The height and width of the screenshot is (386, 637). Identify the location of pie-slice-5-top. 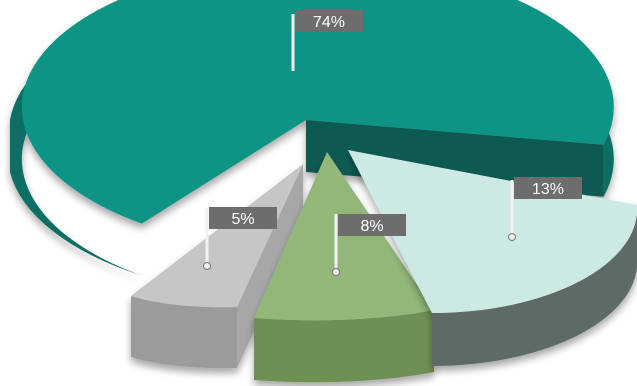
(217, 236).